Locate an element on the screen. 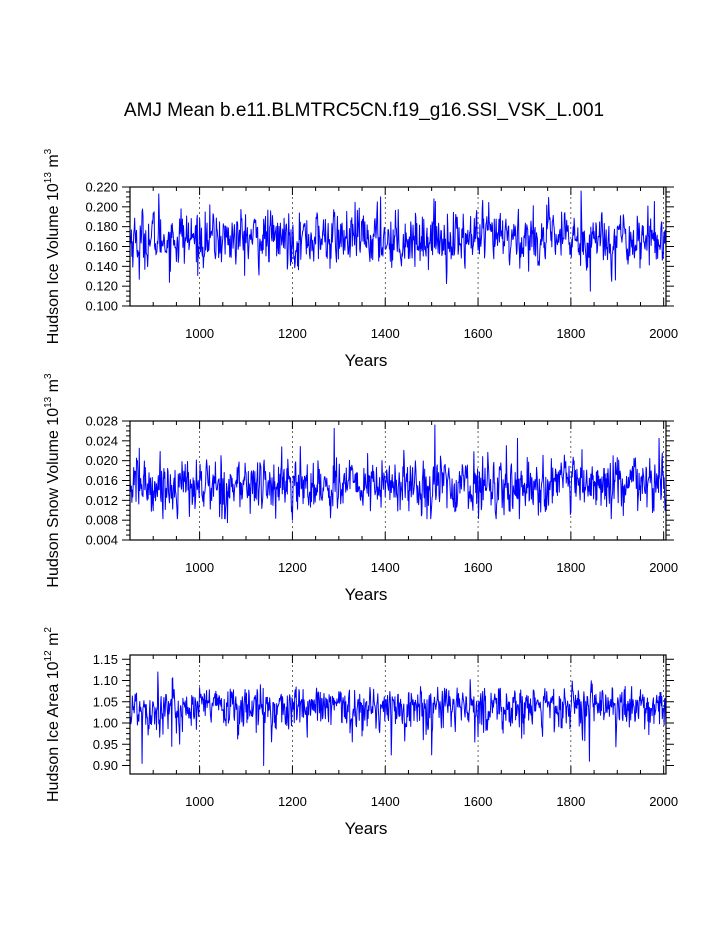  y-axis-label: Hudson Ice Volume 1013 m3 is located at coordinates (52, 246).